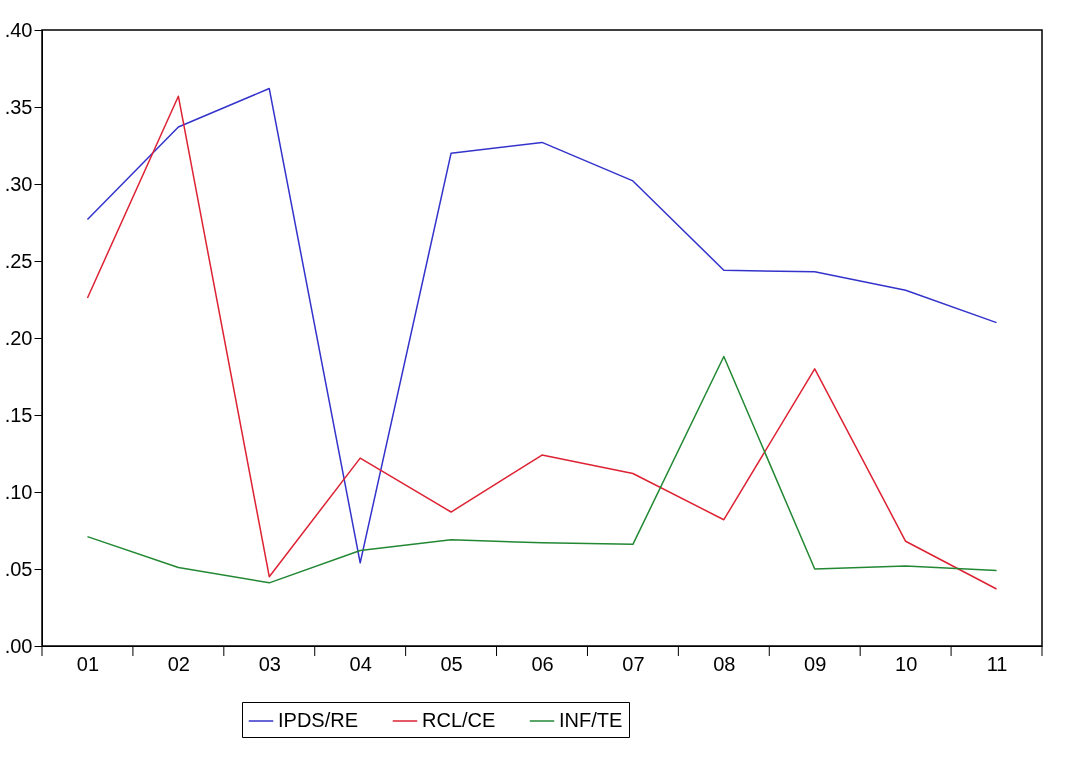 This screenshot has width=1092, height=763. I want to click on y-tick-label: .00, so click(18, 645).